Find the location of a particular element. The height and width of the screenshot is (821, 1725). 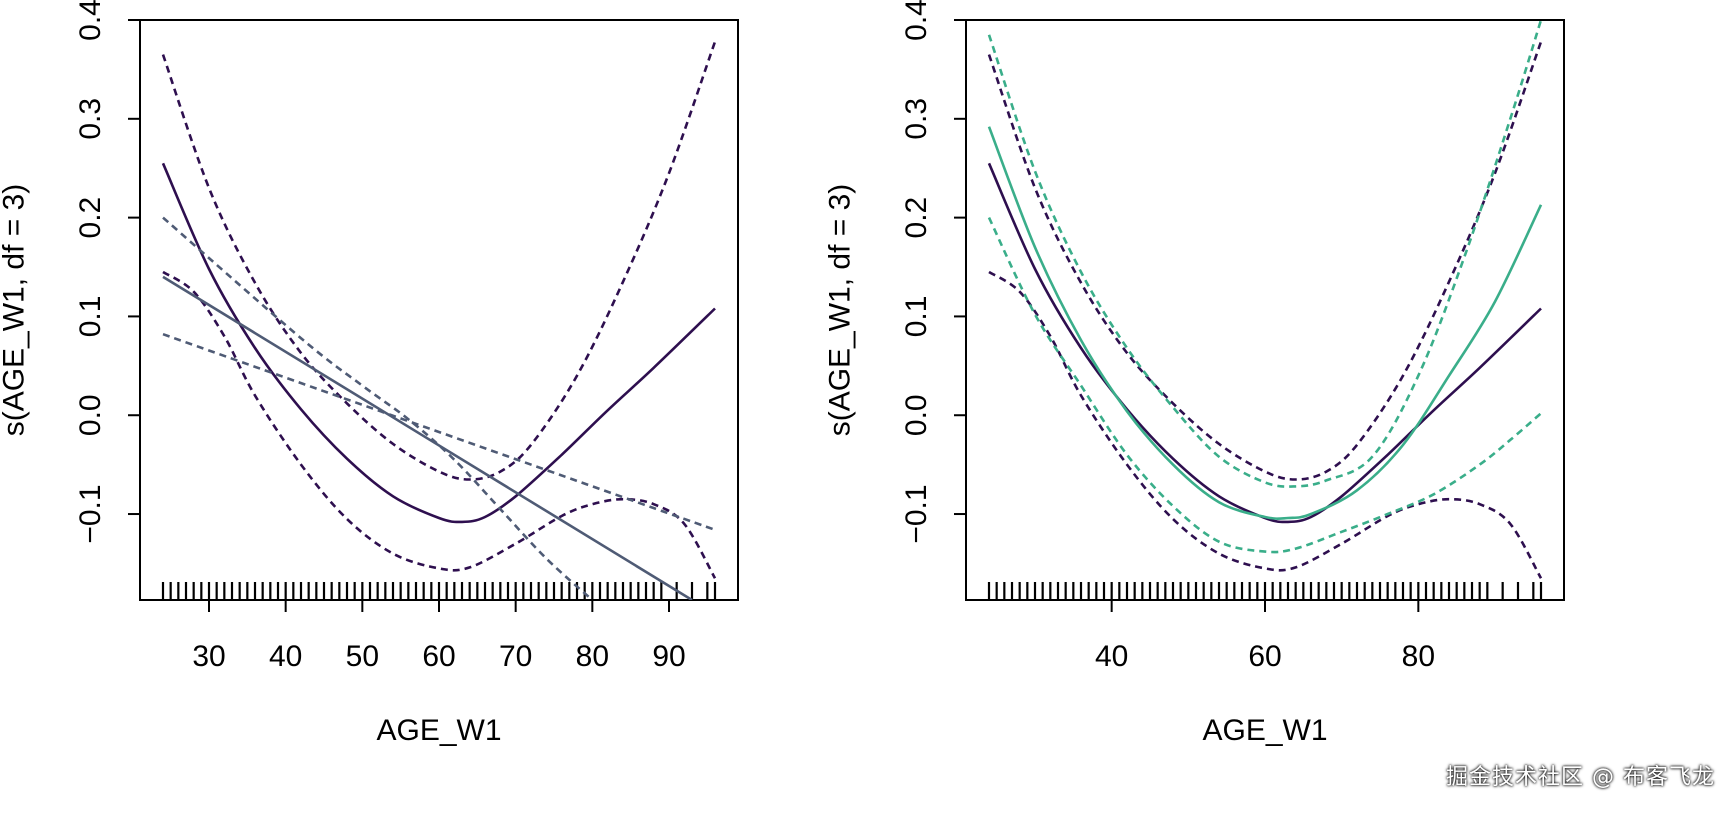

x-tick-label: 50 is located at coordinates (362, 656).